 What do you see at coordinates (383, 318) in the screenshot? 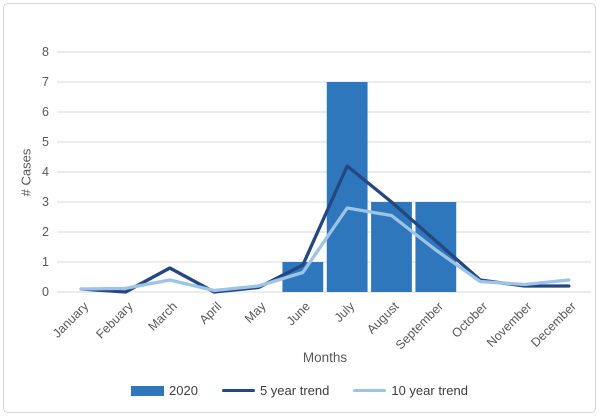
I see `x-category-label-august: August` at bounding box center [383, 318].